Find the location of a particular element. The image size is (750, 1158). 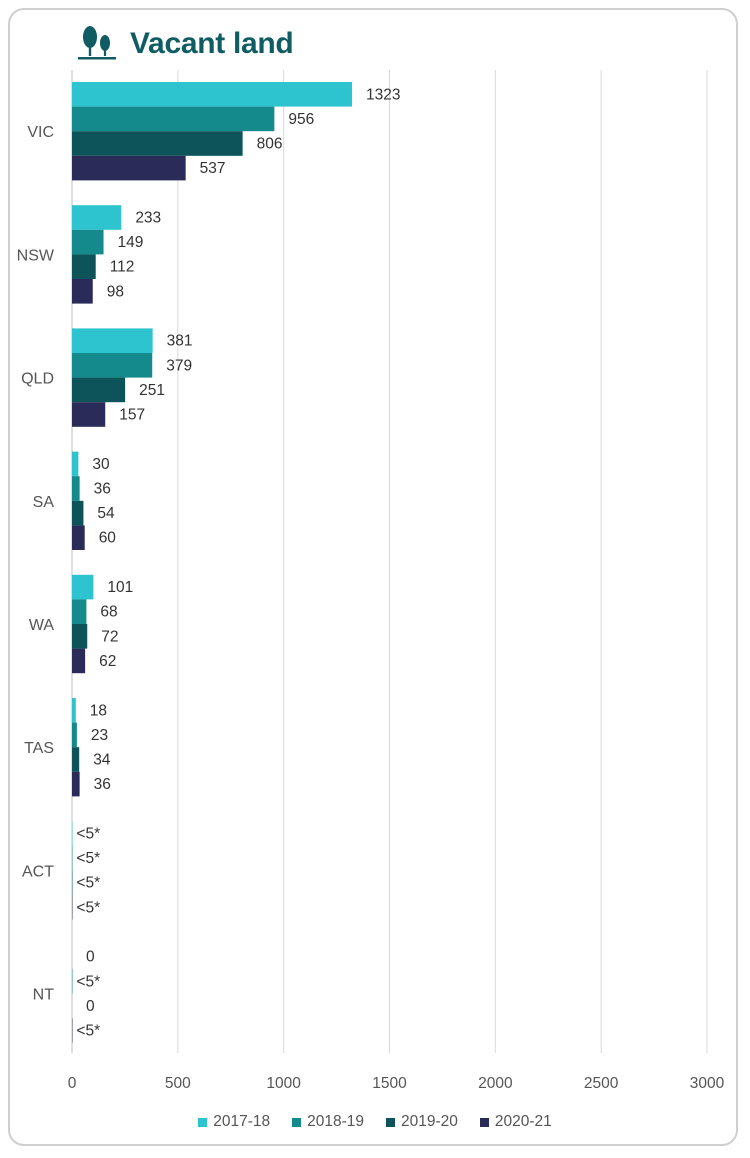

data-label: 149 is located at coordinates (131, 242).